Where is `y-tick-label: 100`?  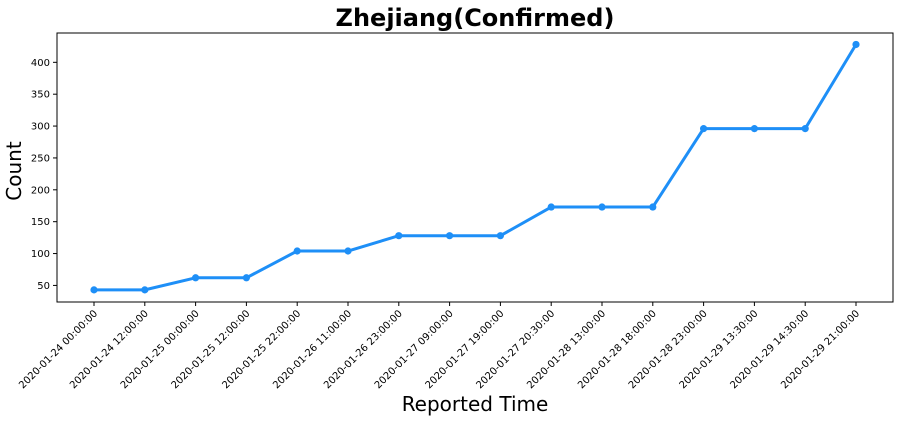 y-tick-label: 100 is located at coordinates (40, 254).